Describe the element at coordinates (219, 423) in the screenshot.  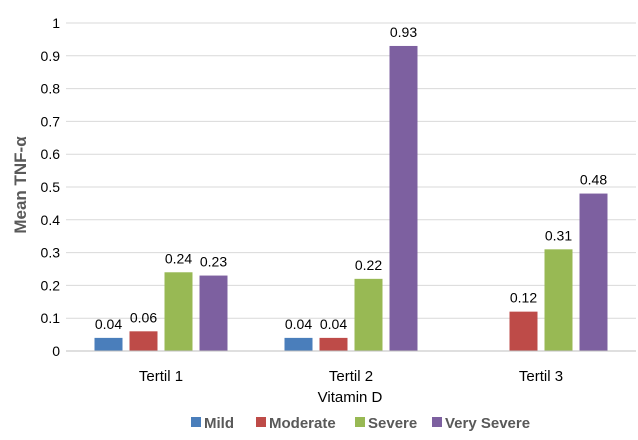
I see `legend-label: Mild` at that location.